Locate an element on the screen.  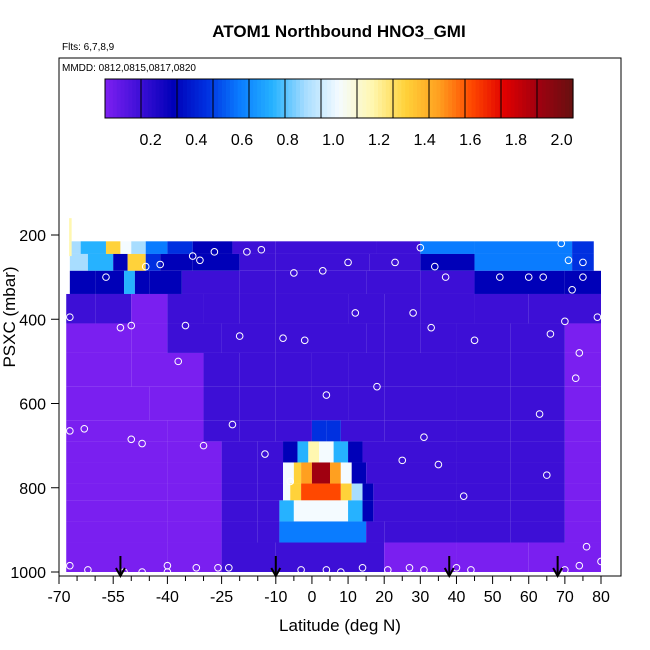
y-tick-label: 1000 is located at coordinates (28, 573).